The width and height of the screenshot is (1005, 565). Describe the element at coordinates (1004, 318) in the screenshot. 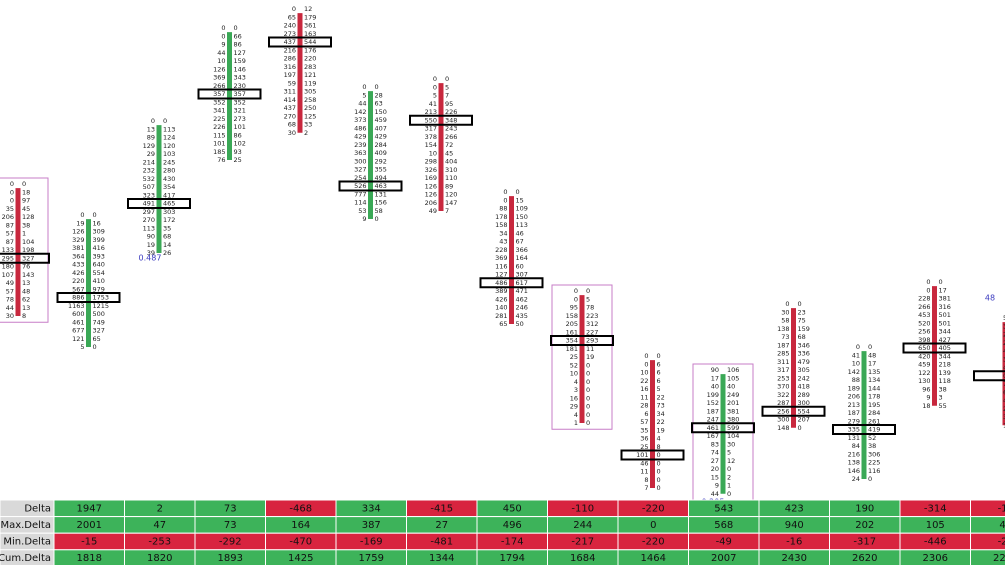

I see `volume: 53` at that location.